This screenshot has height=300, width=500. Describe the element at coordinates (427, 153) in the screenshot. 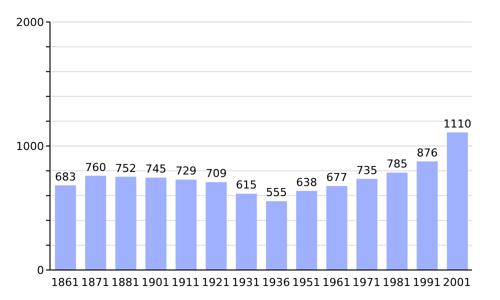

I see `data-label: 876` at that location.